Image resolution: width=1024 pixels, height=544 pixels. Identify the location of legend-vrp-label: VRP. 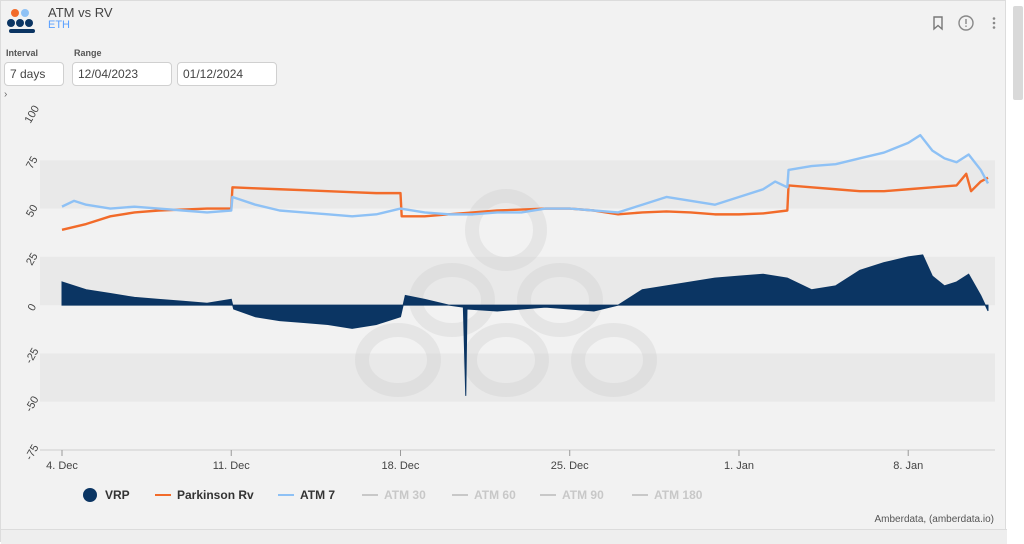
(117, 495).